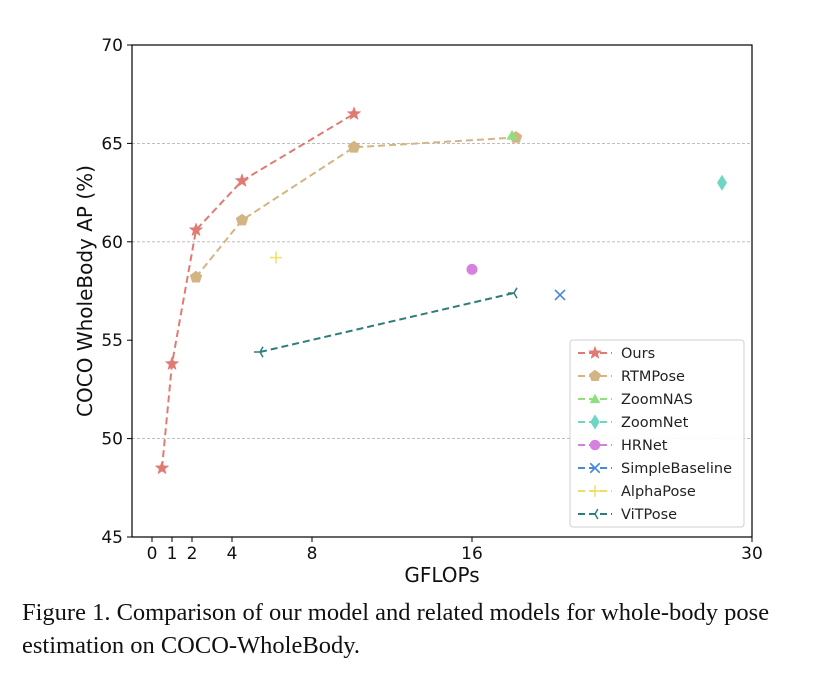 The width and height of the screenshot is (816, 690). What do you see at coordinates (112, 46) in the screenshot?
I see `y-tick-label-70: 70` at bounding box center [112, 46].